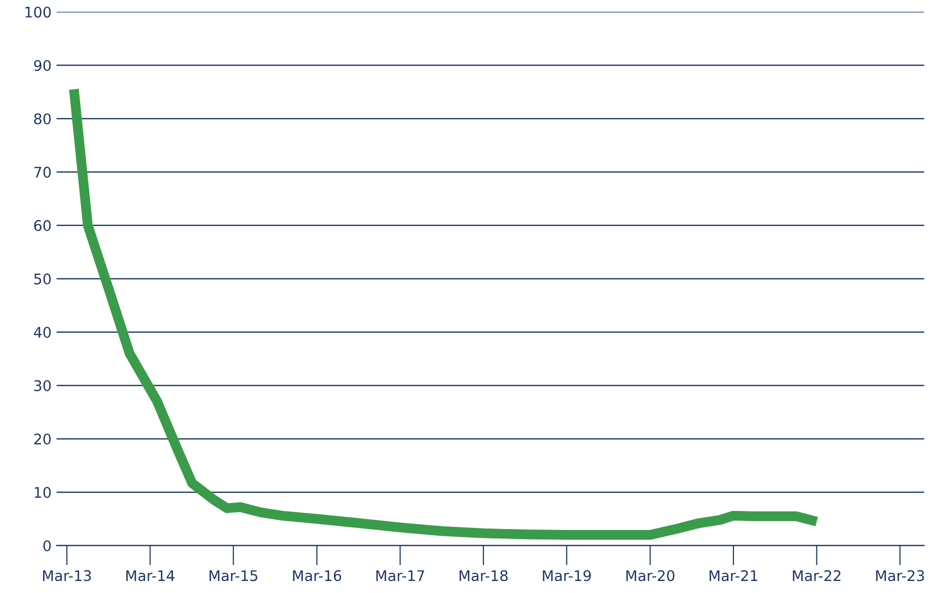  I want to click on x-tick-label: Mar-15, so click(234, 576).